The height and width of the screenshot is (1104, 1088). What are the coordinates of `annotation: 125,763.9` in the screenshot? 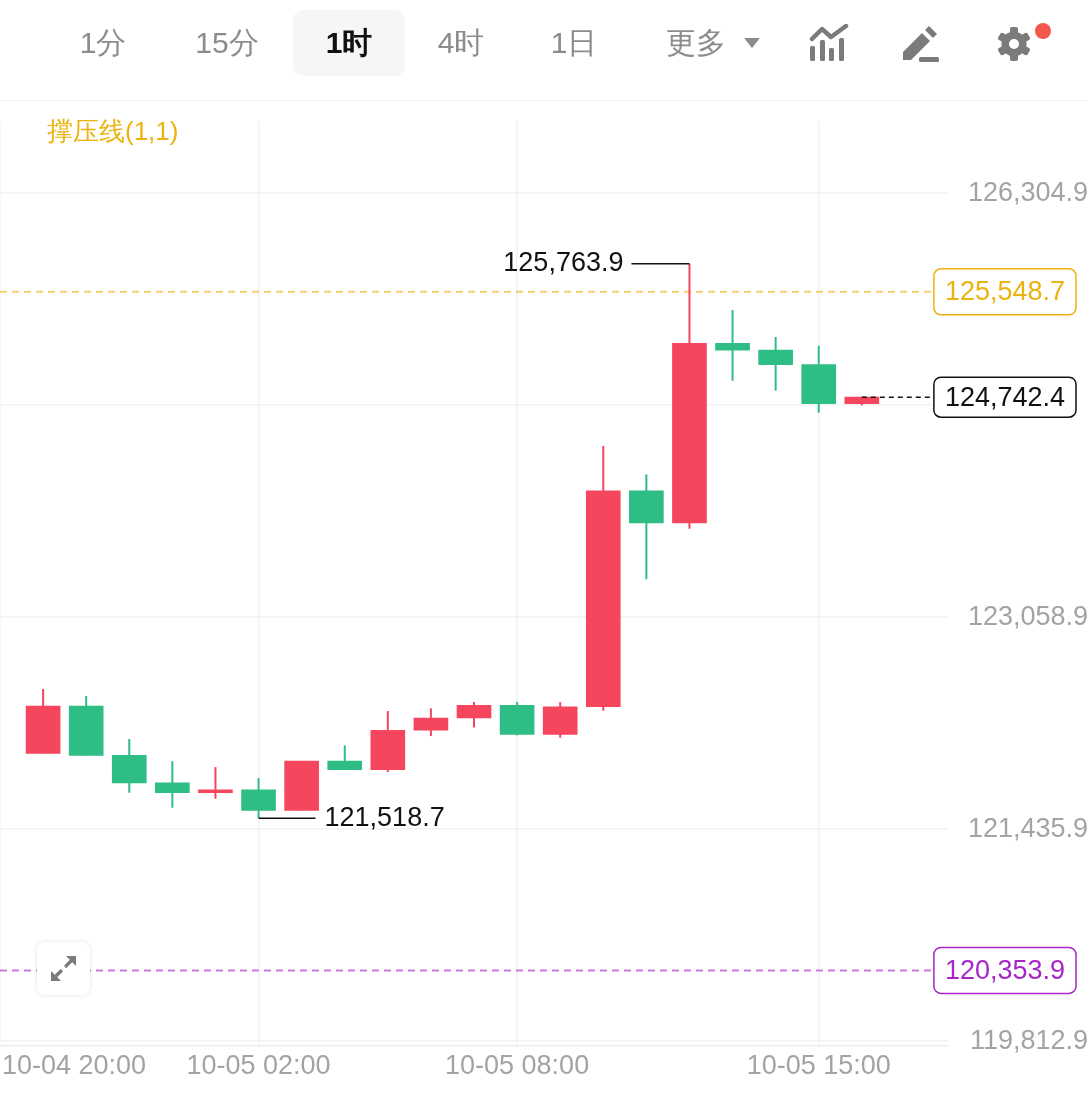 It's located at (563, 262).